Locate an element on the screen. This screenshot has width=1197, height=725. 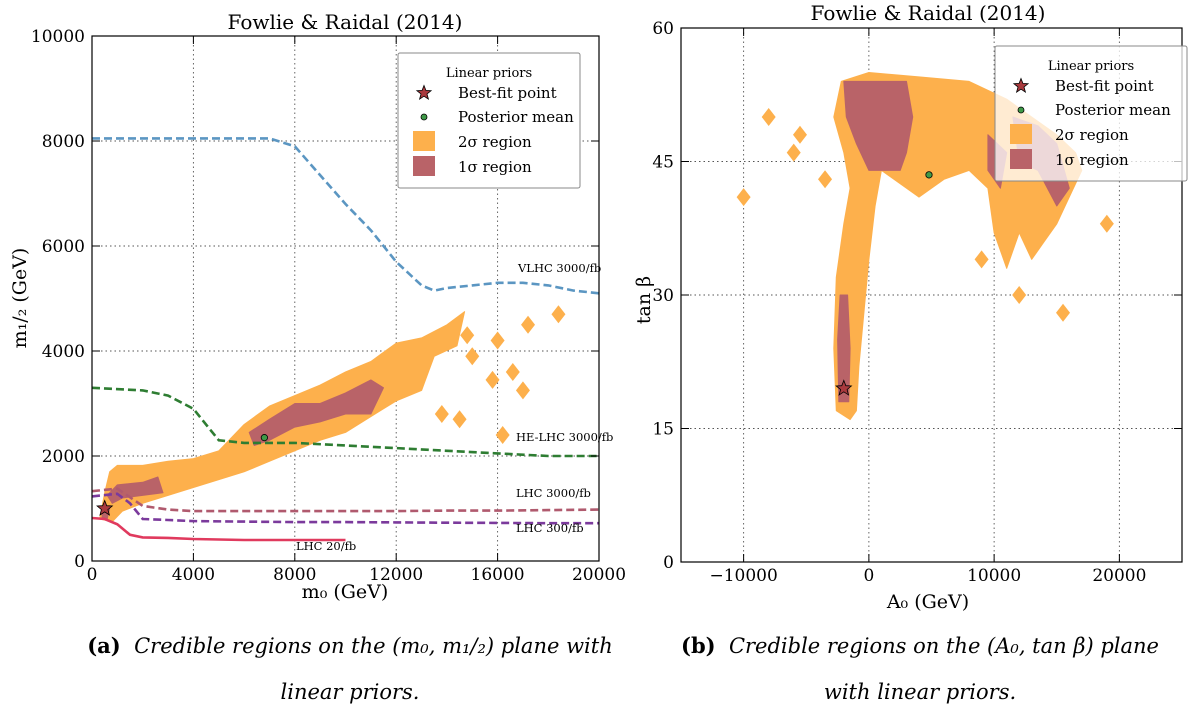
plot-b-points is located at coordinates (884, 283).